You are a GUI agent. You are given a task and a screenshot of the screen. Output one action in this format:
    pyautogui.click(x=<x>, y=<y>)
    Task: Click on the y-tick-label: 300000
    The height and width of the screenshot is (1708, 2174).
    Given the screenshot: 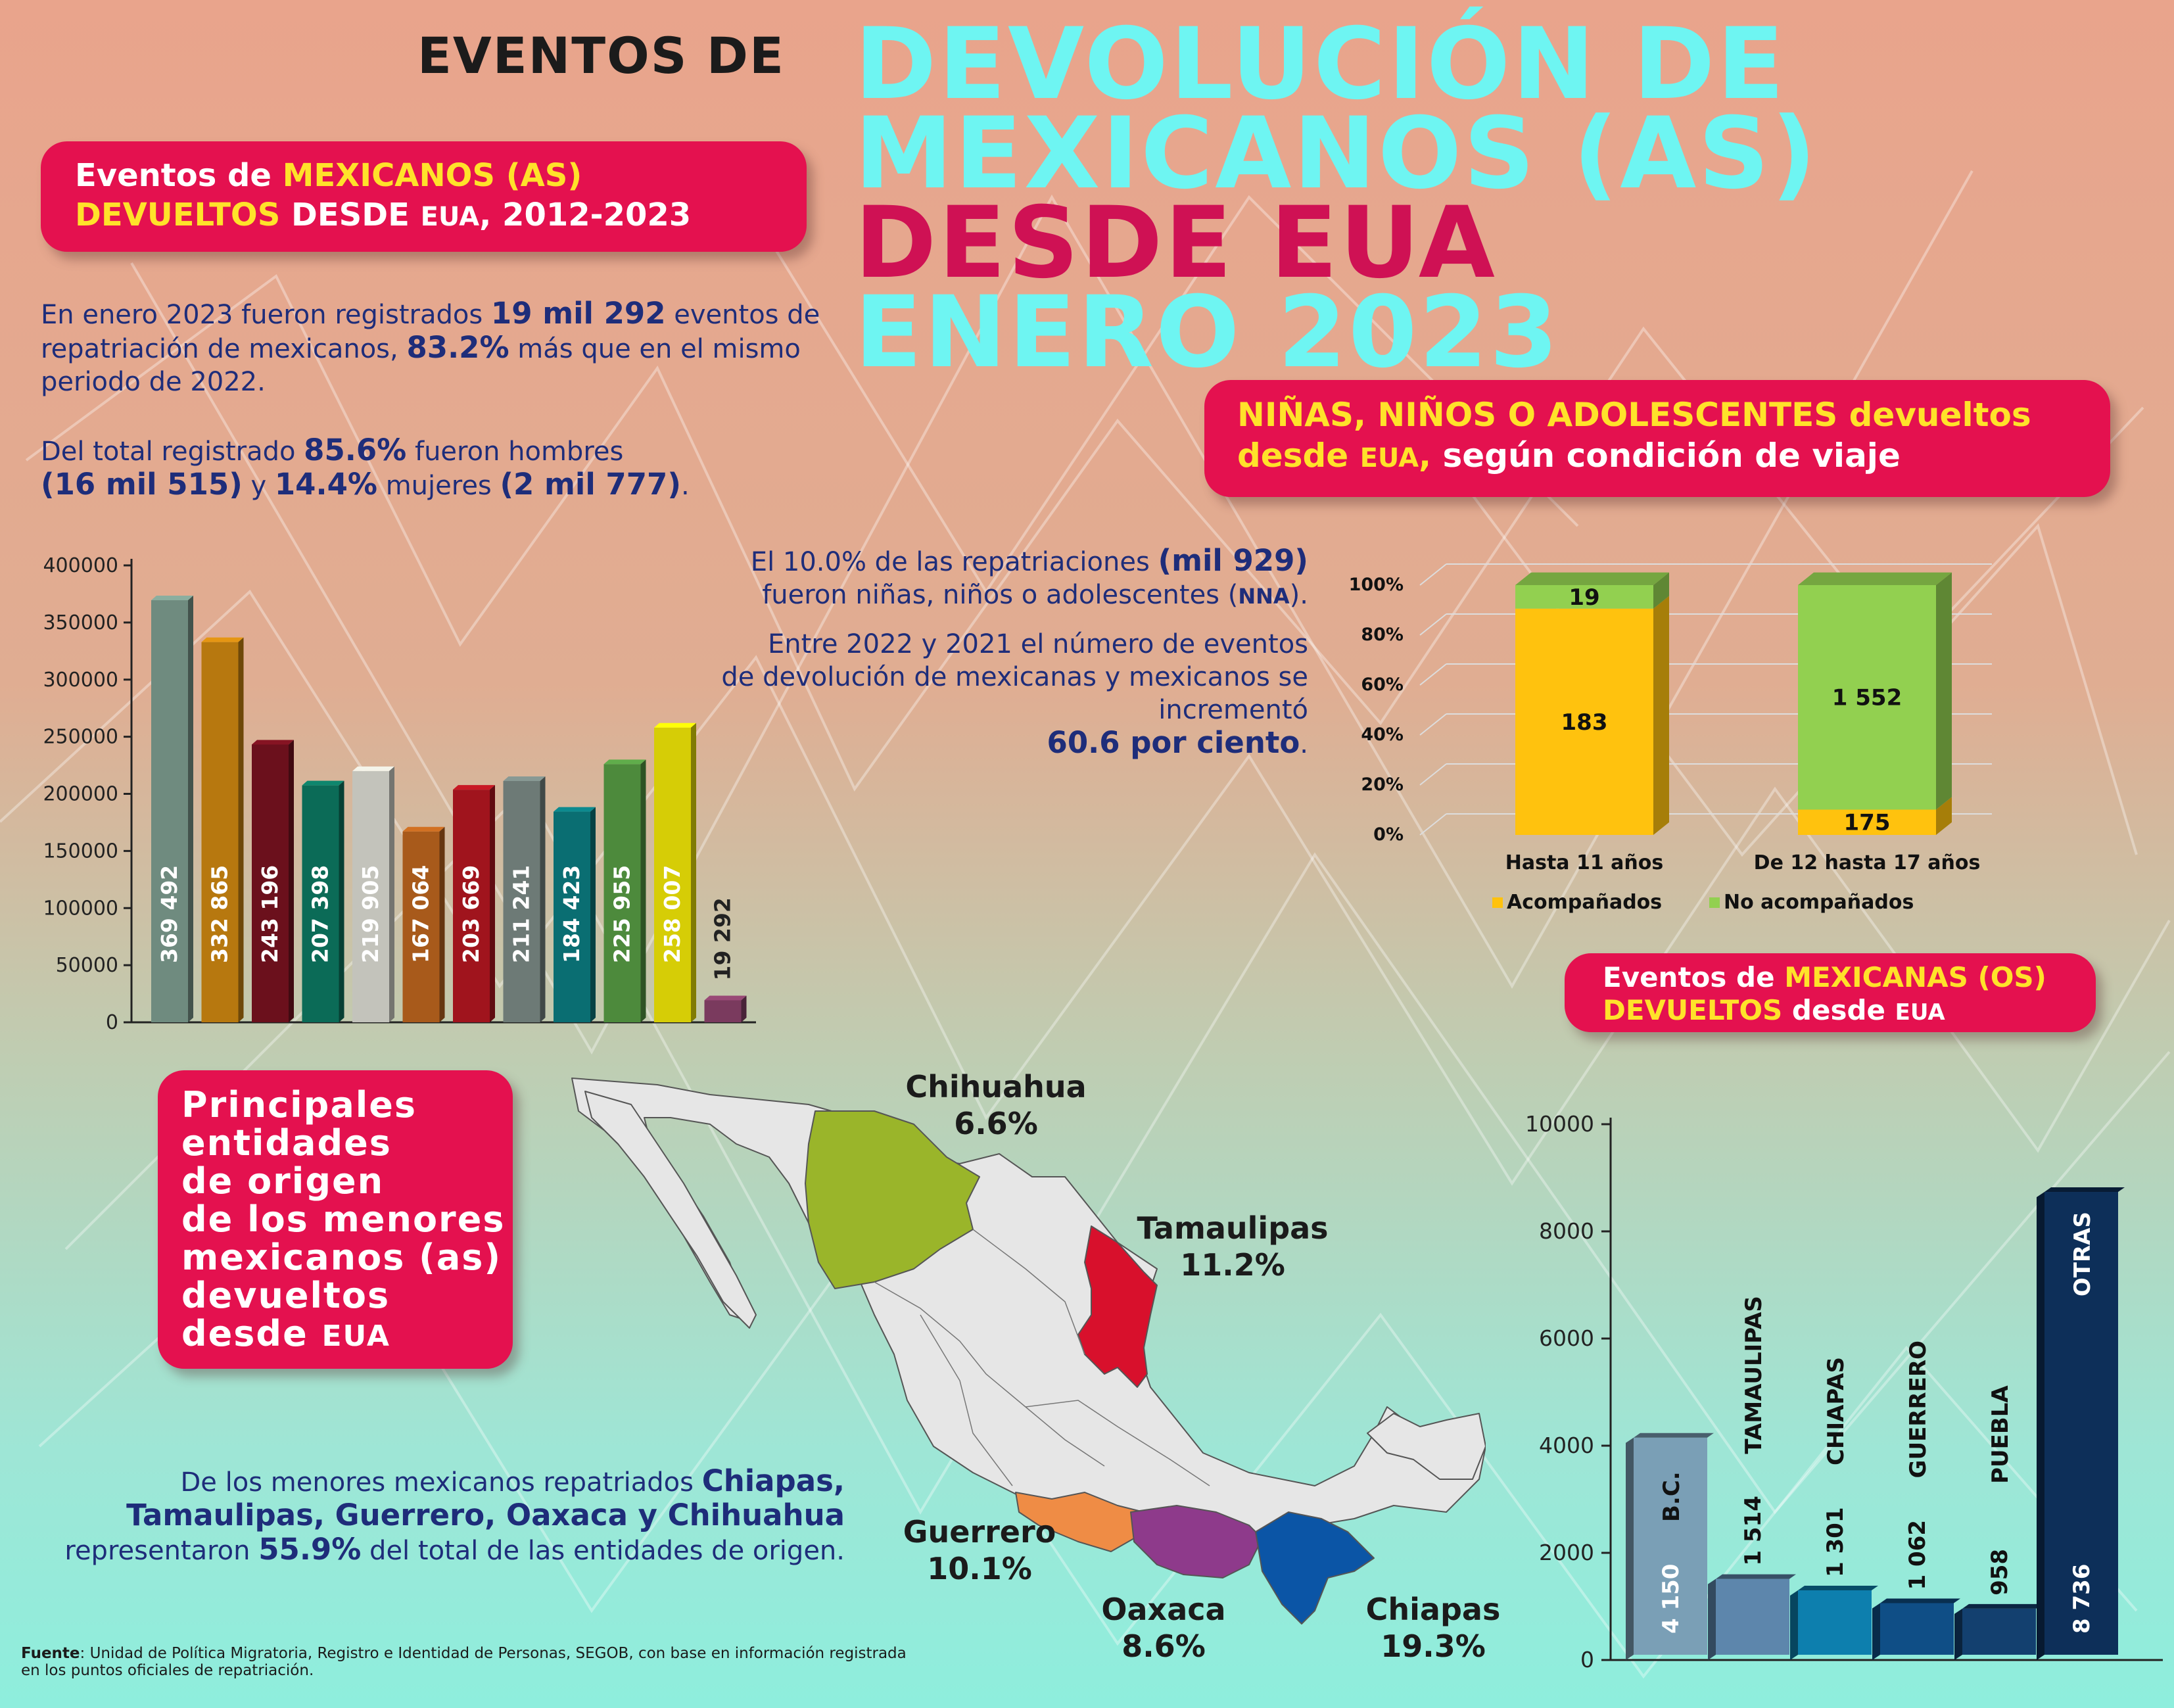 What is the action you would take?
    pyautogui.click(x=80, y=680)
    